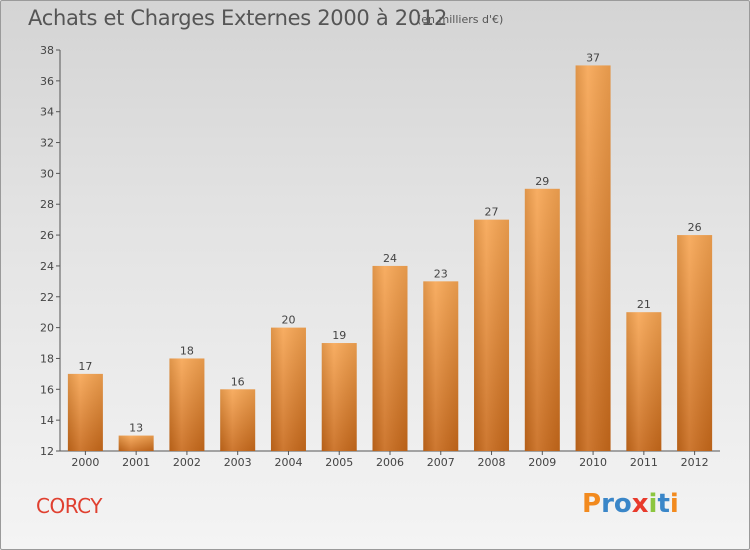 The image size is (750, 550). What do you see at coordinates (441, 273) in the screenshot?
I see `bar-value-label: 23` at bounding box center [441, 273].